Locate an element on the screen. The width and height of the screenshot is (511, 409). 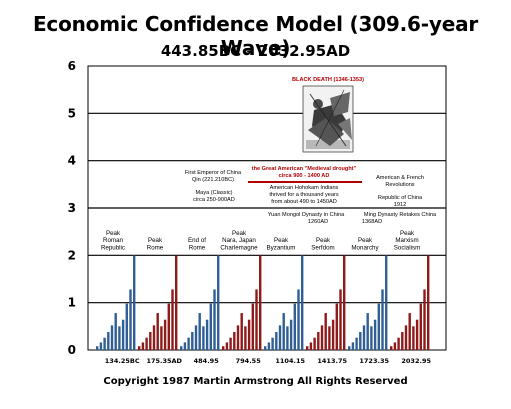
peak-label: Serfdom is located at coordinates (322, 247).